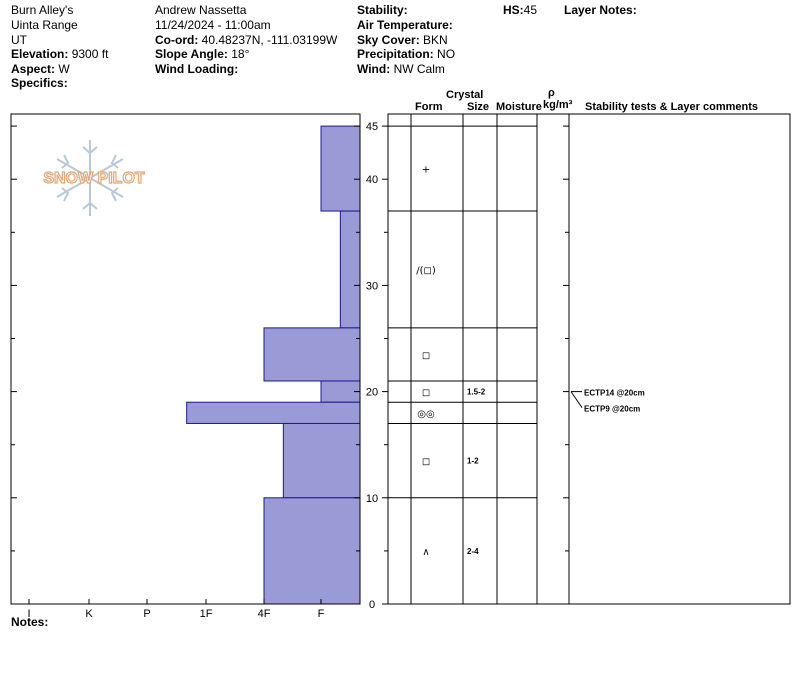 The image size is (800, 676). I want to click on coord-value: 40.48237N, -111.03199W, so click(269, 40).